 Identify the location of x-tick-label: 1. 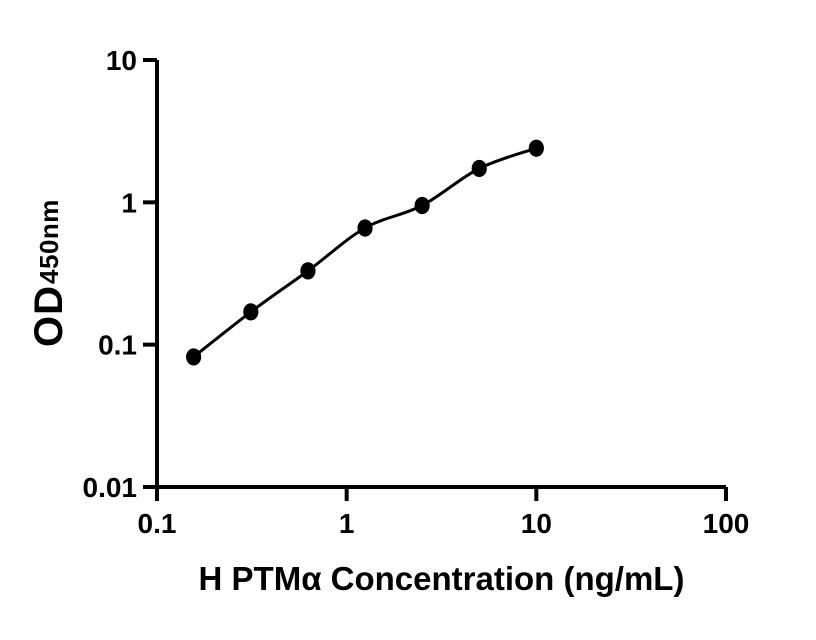
(347, 523).